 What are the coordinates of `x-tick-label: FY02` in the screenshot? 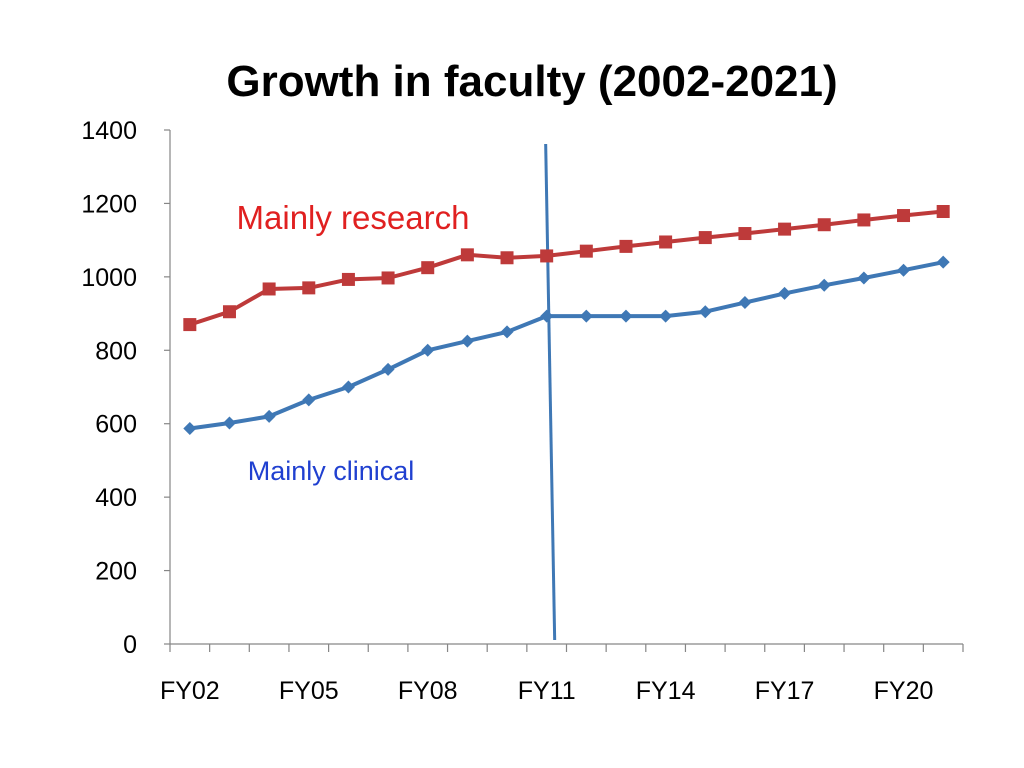 It's located at (190, 691).